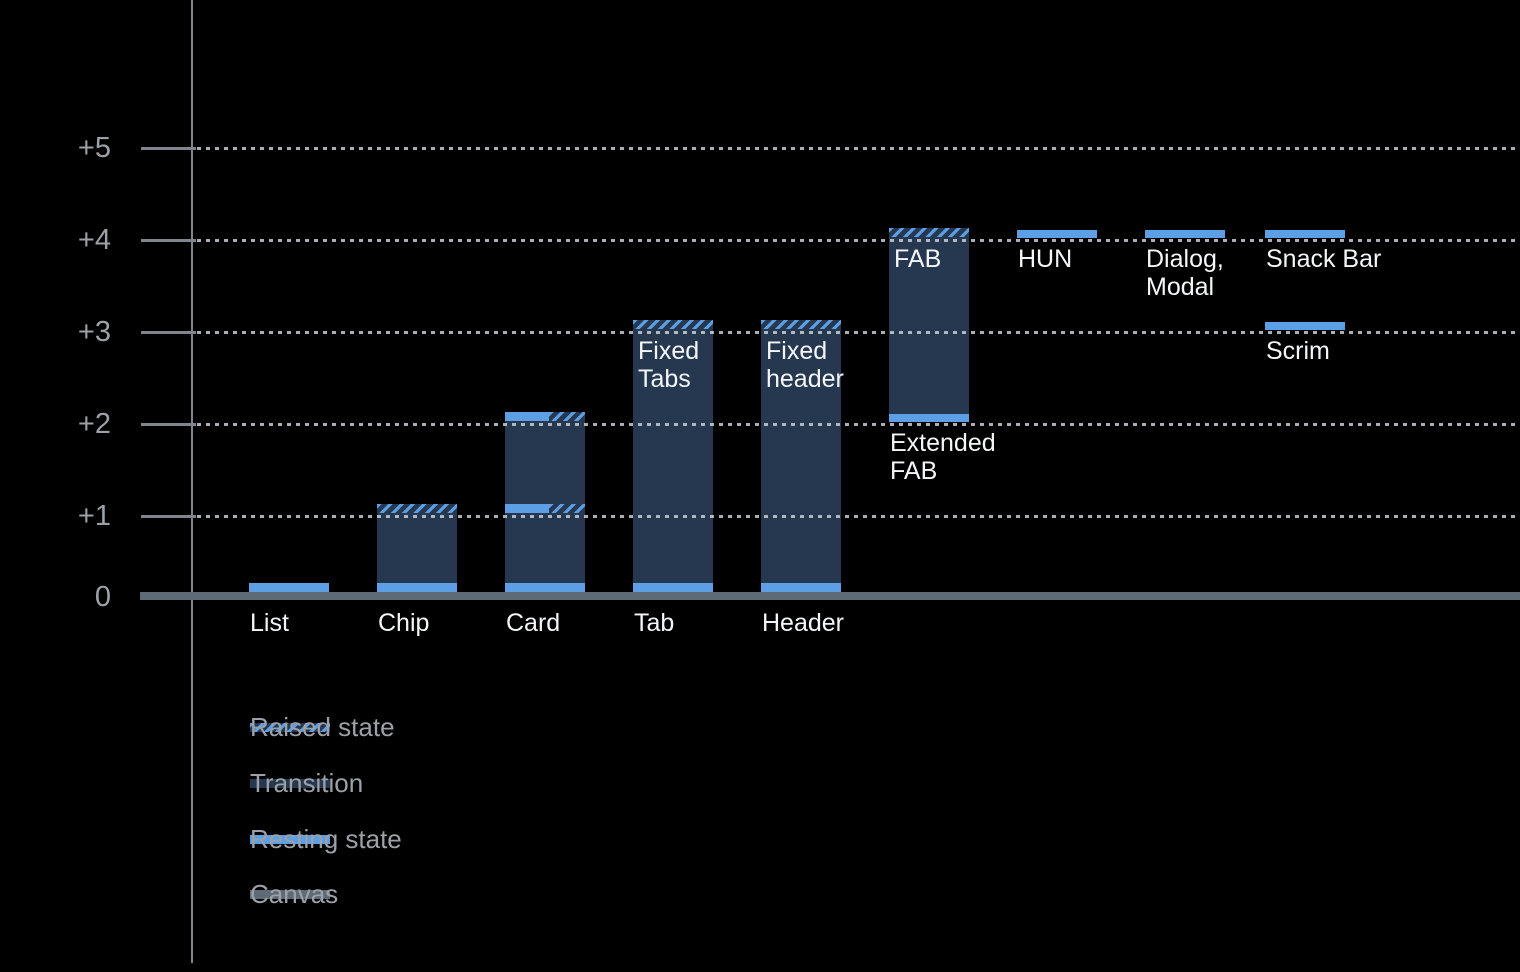 The width and height of the screenshot is (1520, 972). Describe the element at coordinates (803, 623) in the screenshot. I see `bar-label-header: Header` at that location.